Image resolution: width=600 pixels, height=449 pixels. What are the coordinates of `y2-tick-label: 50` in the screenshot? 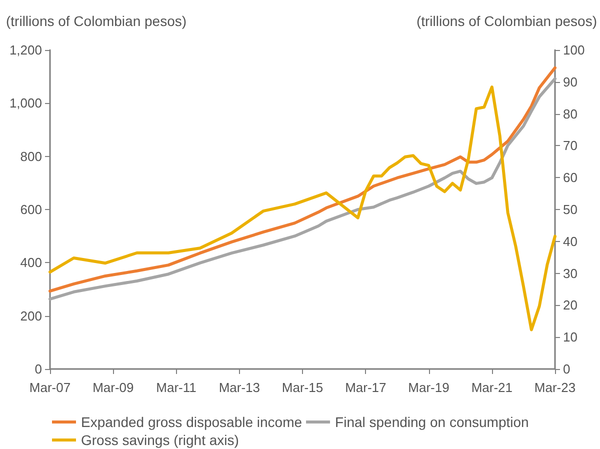 It's located at (570, 209).